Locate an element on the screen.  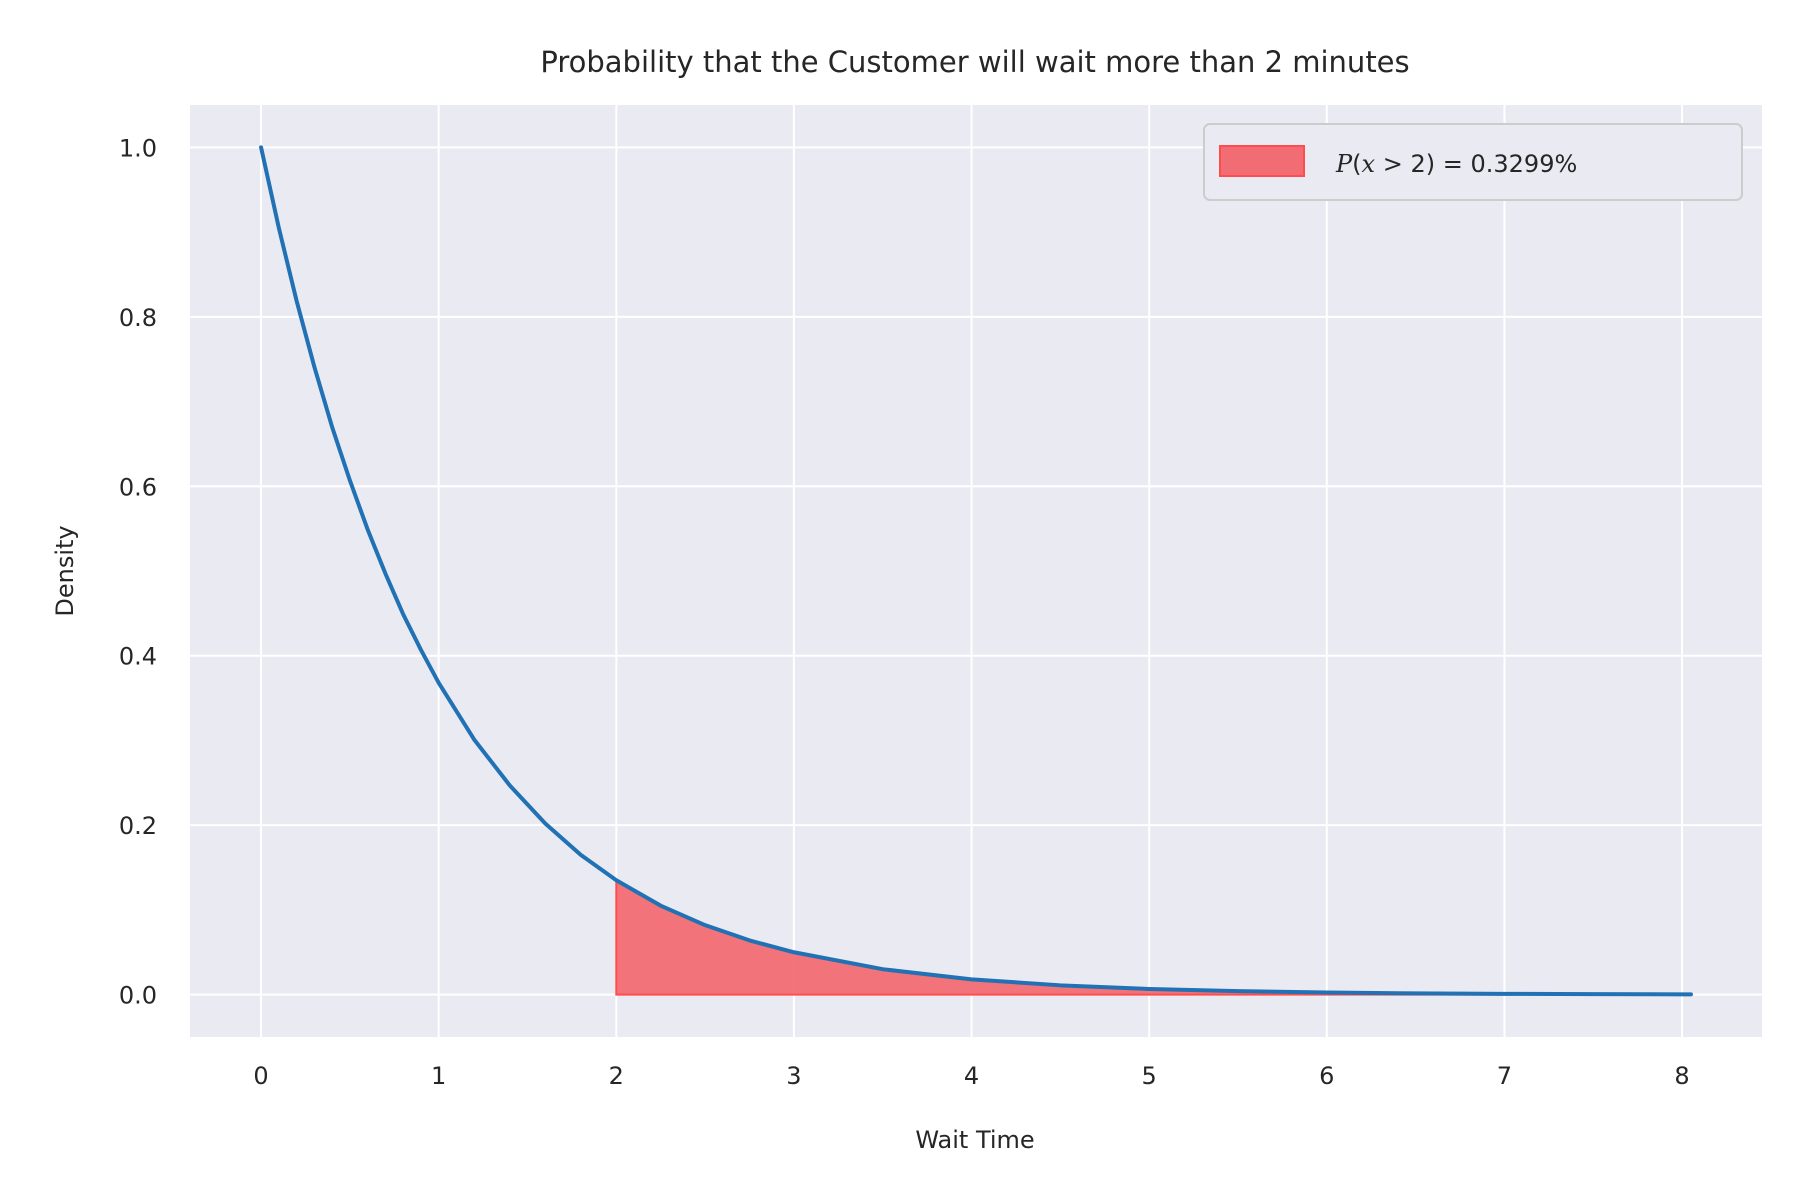
y-tick-label: 0.6 is located at coordinates (138, 487).